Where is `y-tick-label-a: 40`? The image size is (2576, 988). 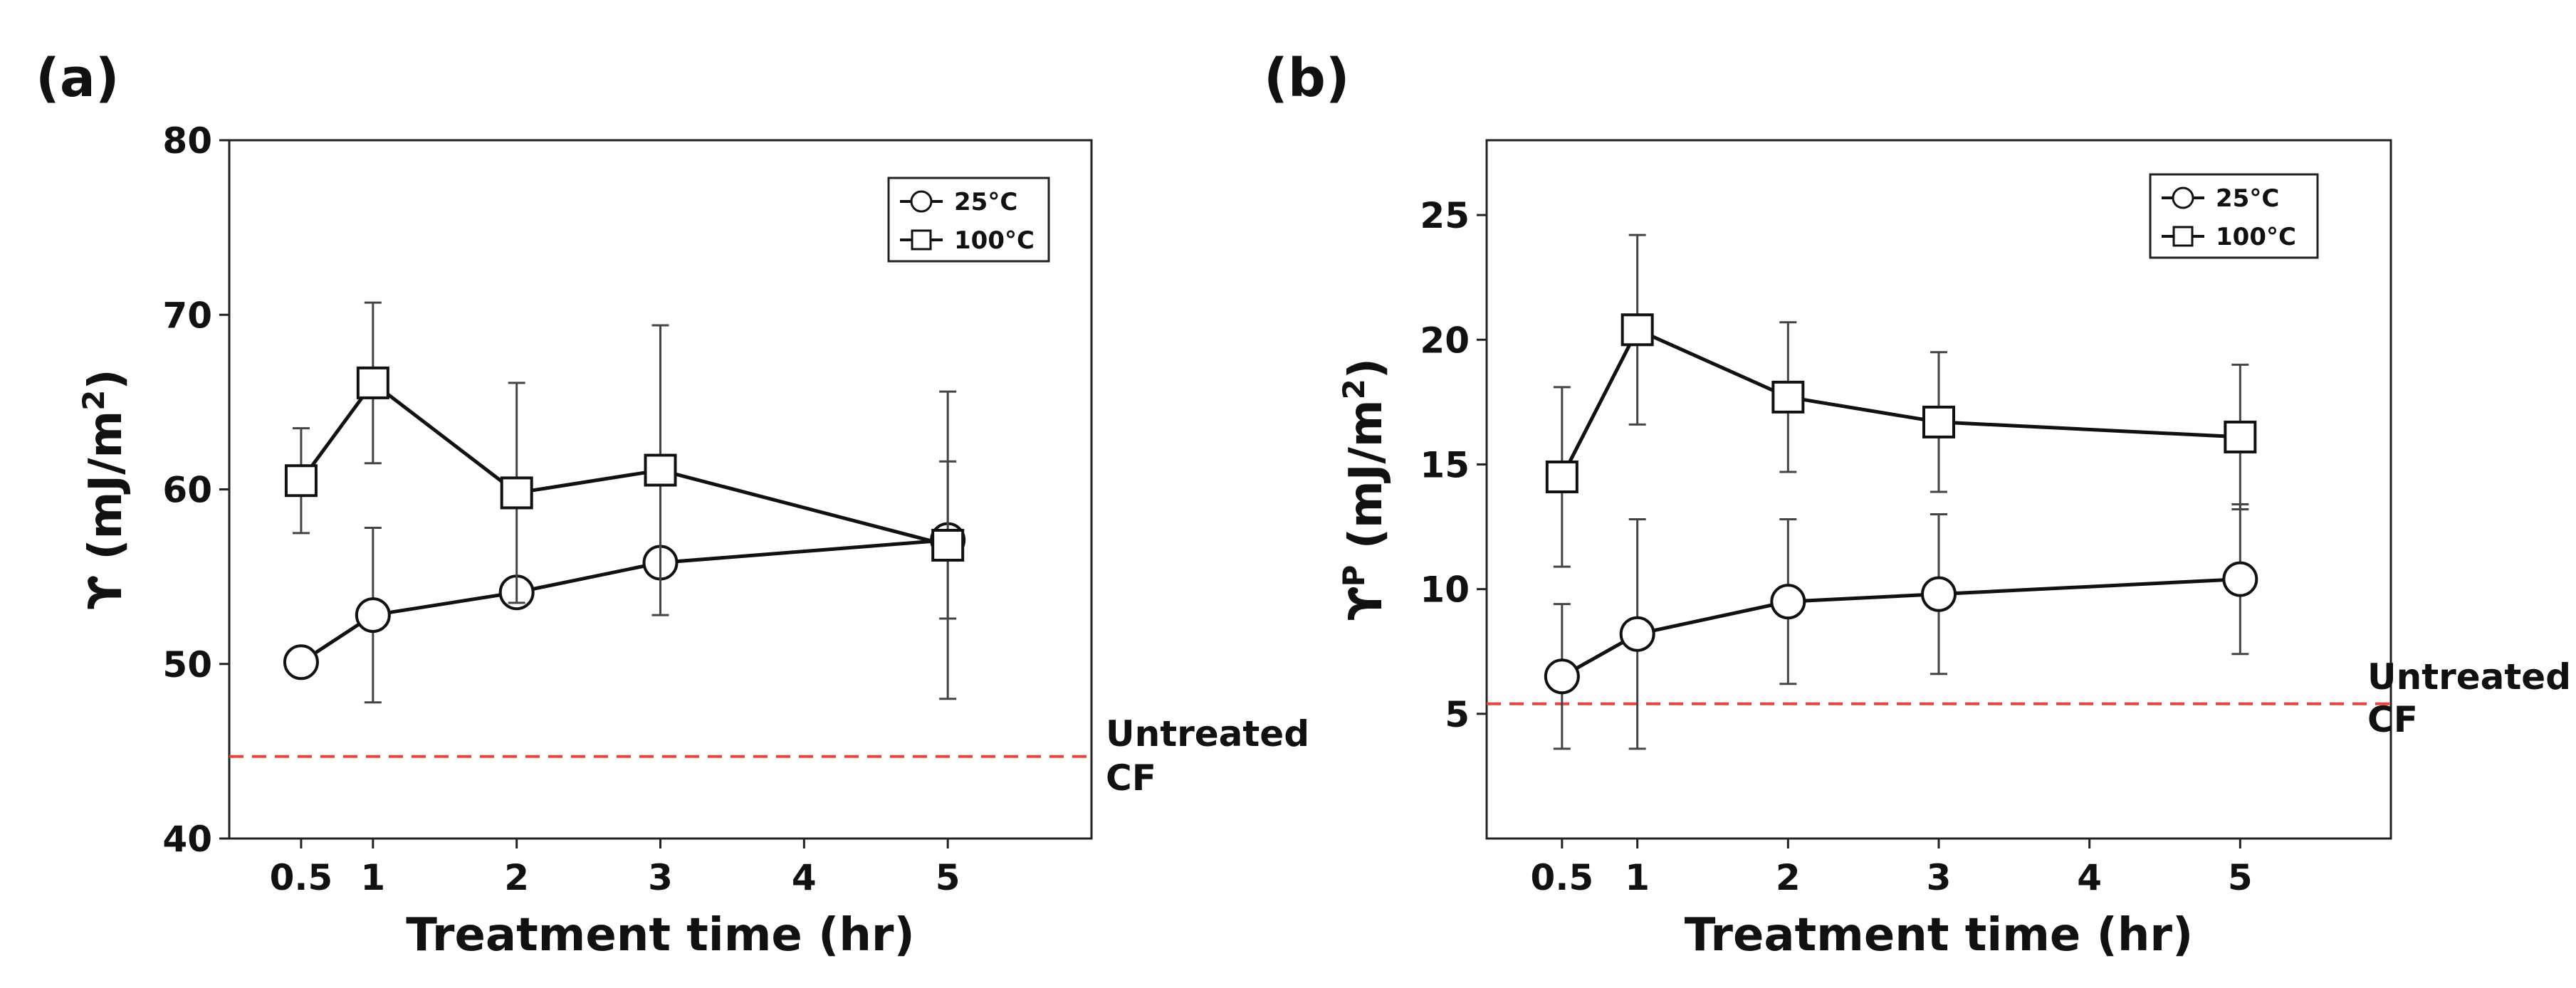
y-tick-label-a: 40 is located at coordinates (187, 839).